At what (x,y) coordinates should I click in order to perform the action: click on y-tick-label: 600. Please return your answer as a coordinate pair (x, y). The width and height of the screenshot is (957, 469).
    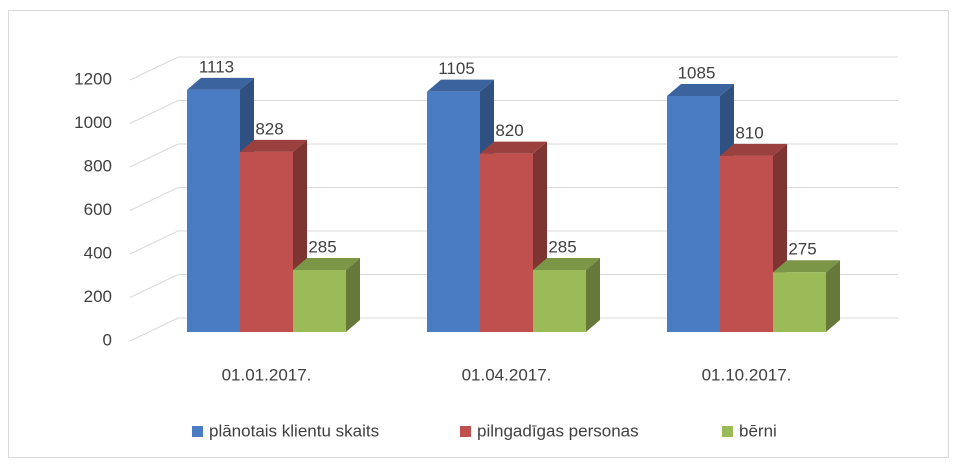
    Looking at the image, I should click on (98, 209).